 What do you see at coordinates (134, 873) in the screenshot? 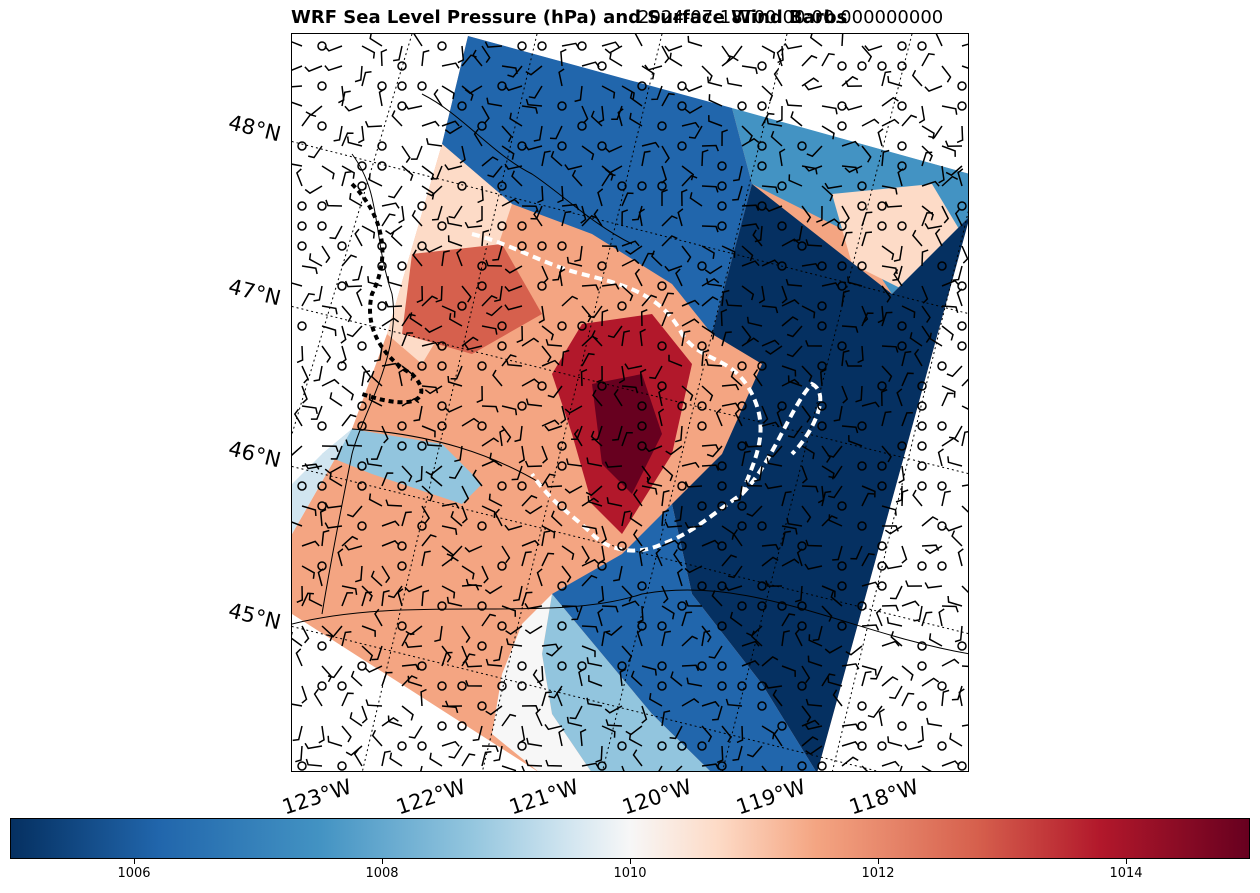
I see `colorbar-label-1006: 1006` at bounding box center [134, 873].